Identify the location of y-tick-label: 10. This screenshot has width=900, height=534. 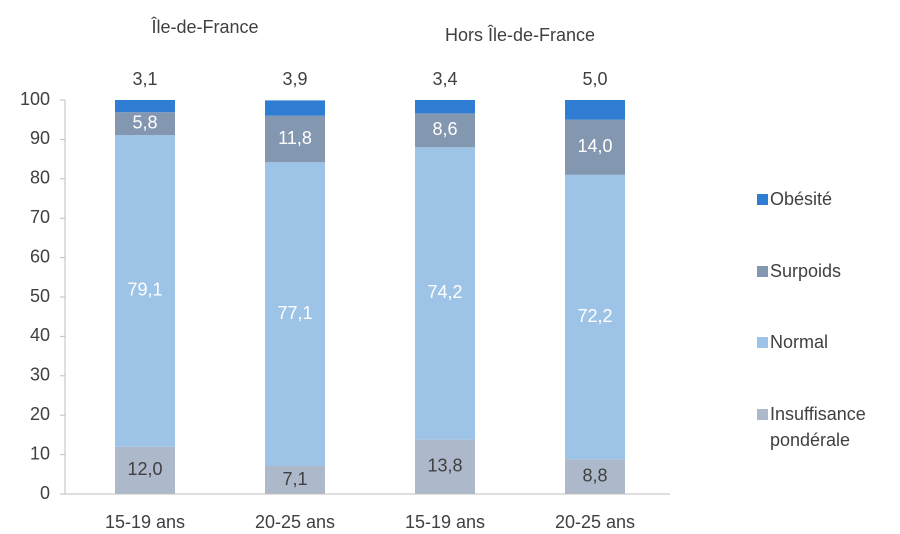
(40, 453).